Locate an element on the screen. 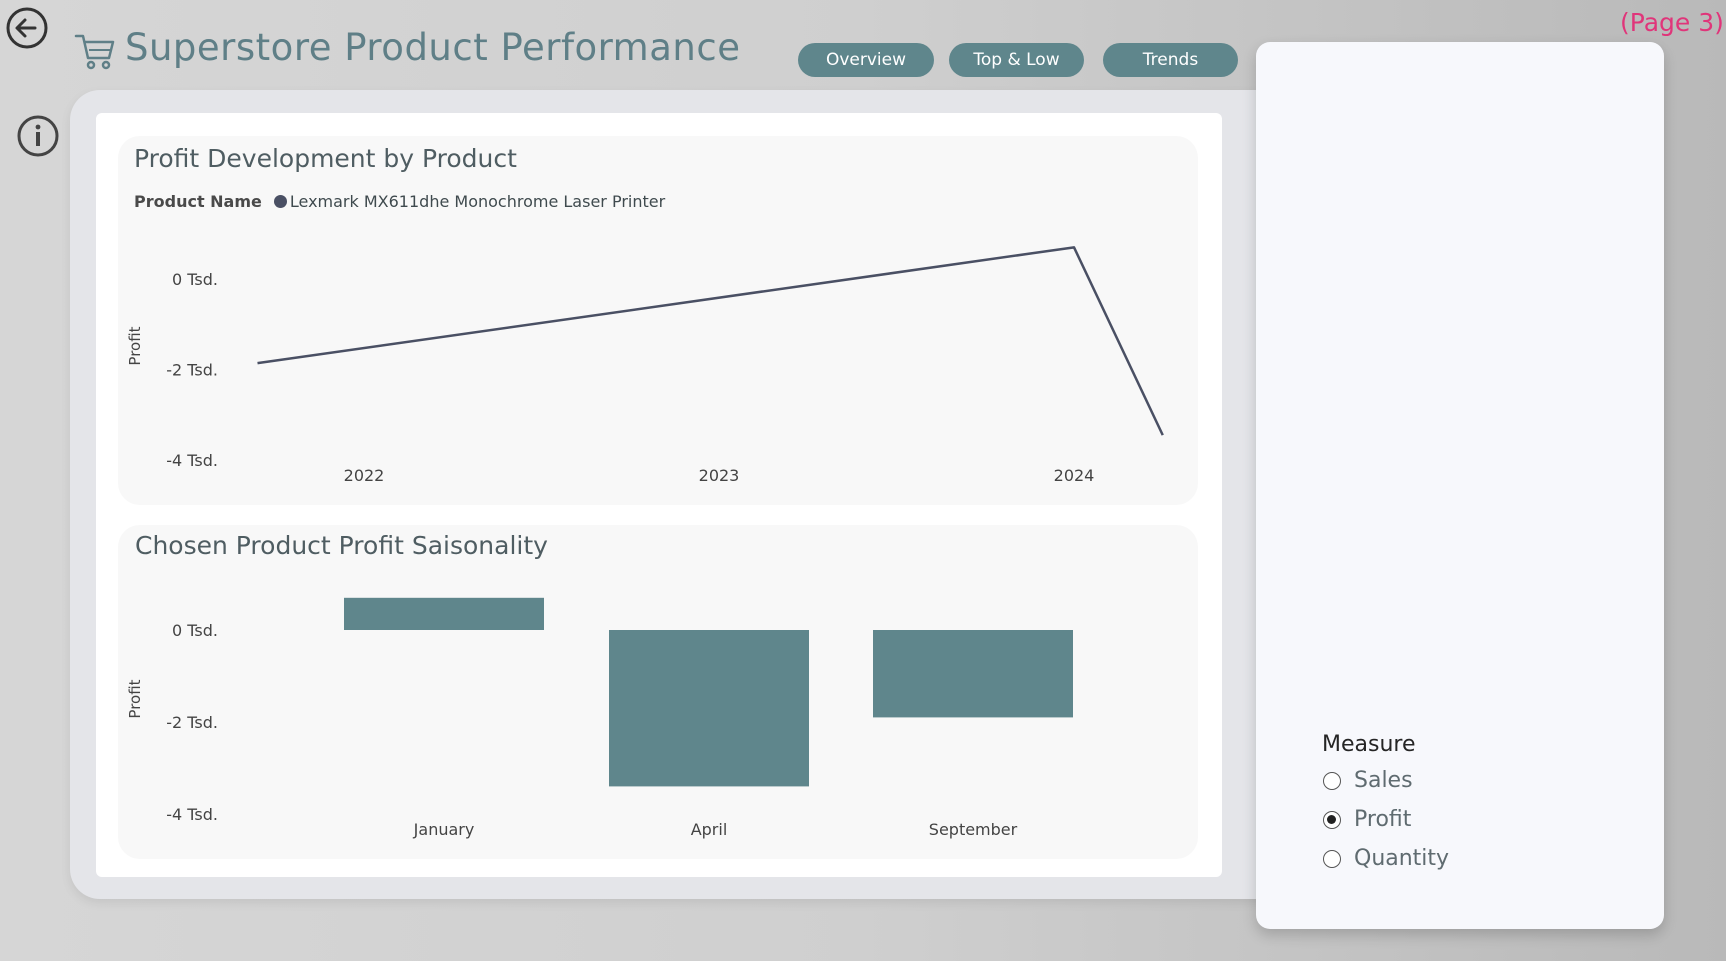 This screenshot has width=1726, height=961. measure-option-quantity: Quantity is located at coordinates (1386, 858).